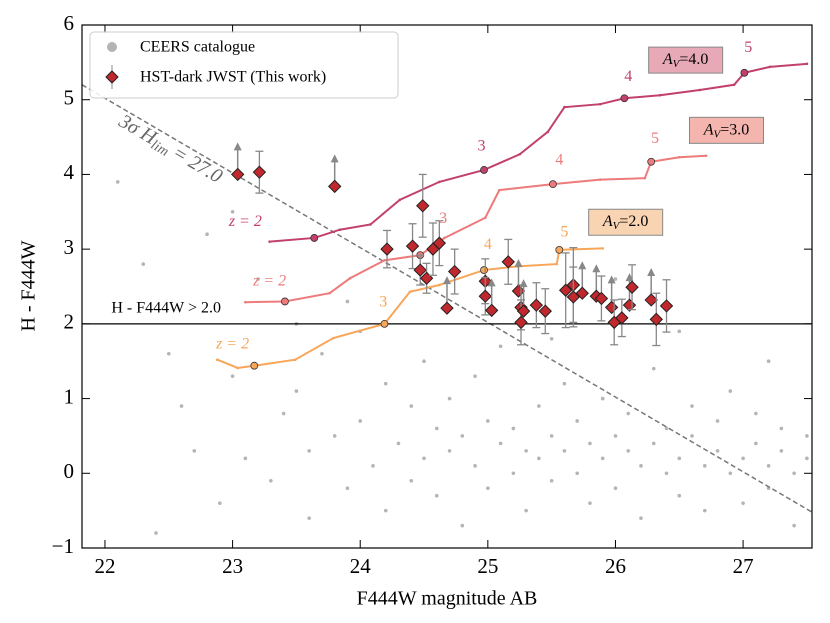  I want to click on y-tick-label: 2, so click(69, 322).